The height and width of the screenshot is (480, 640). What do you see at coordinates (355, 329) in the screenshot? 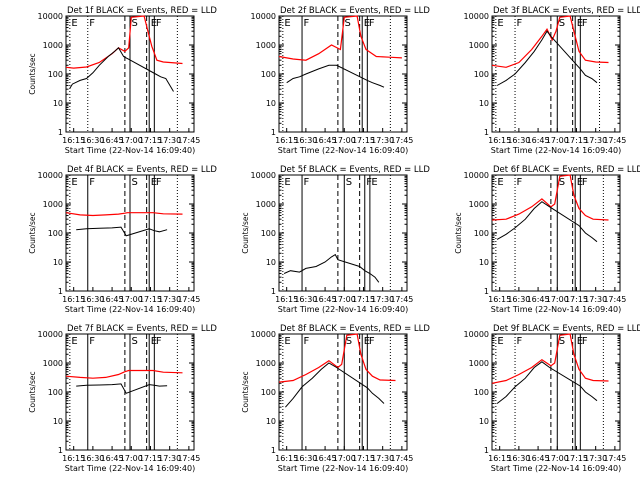
I see `panel-title: Det 8f BLACK = Events, RED = LLD` at bounding box center [355, 329].